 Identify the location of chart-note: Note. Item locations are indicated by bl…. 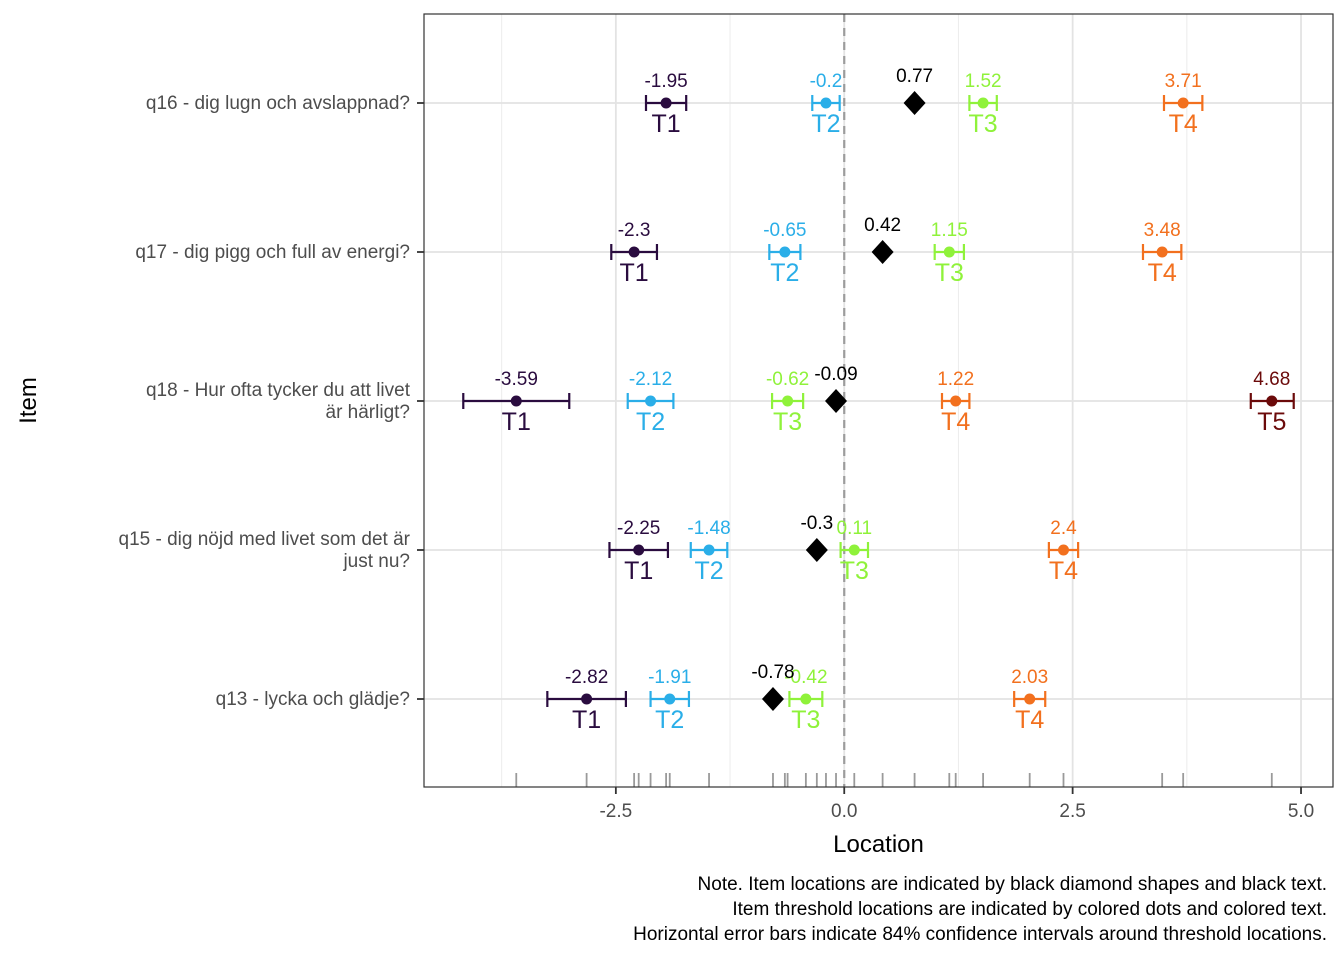
(980, 909).